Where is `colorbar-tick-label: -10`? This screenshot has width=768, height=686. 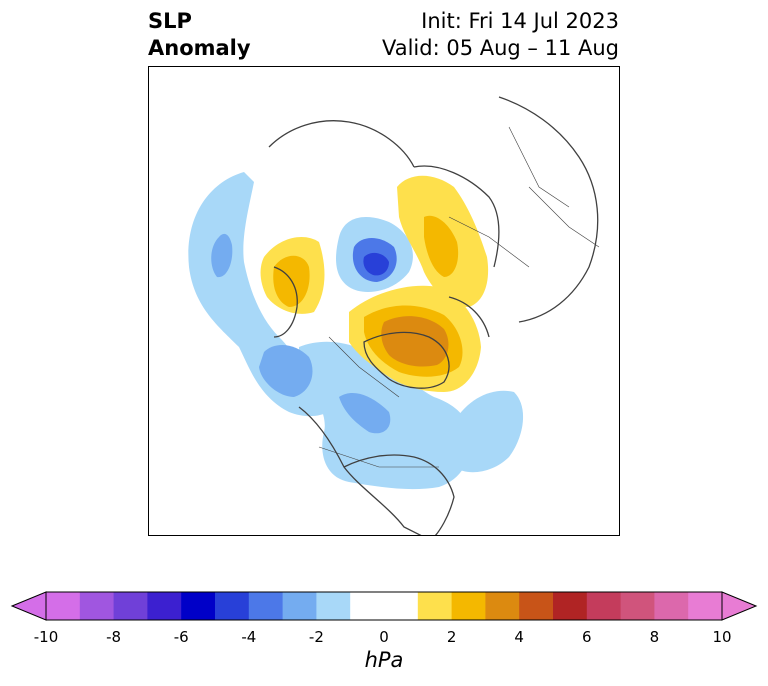 colorbar-tick-label: -10 is located at coordinates (46, 637).